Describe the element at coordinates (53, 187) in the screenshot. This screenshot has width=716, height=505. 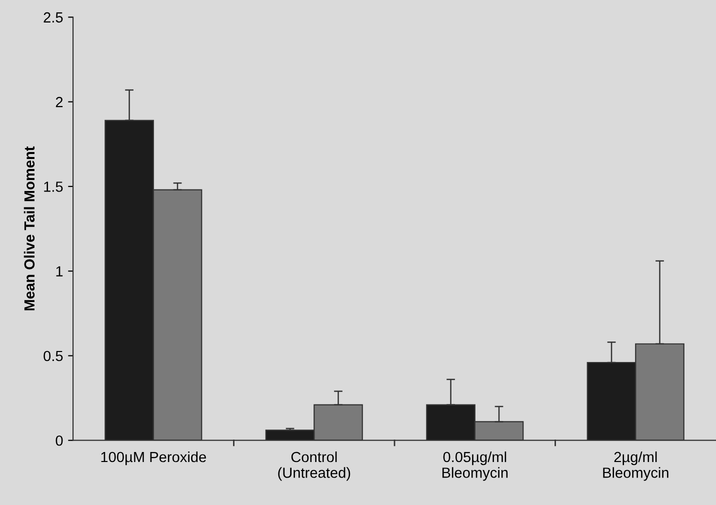
I see `y-tick-label: 1.5` at that location.